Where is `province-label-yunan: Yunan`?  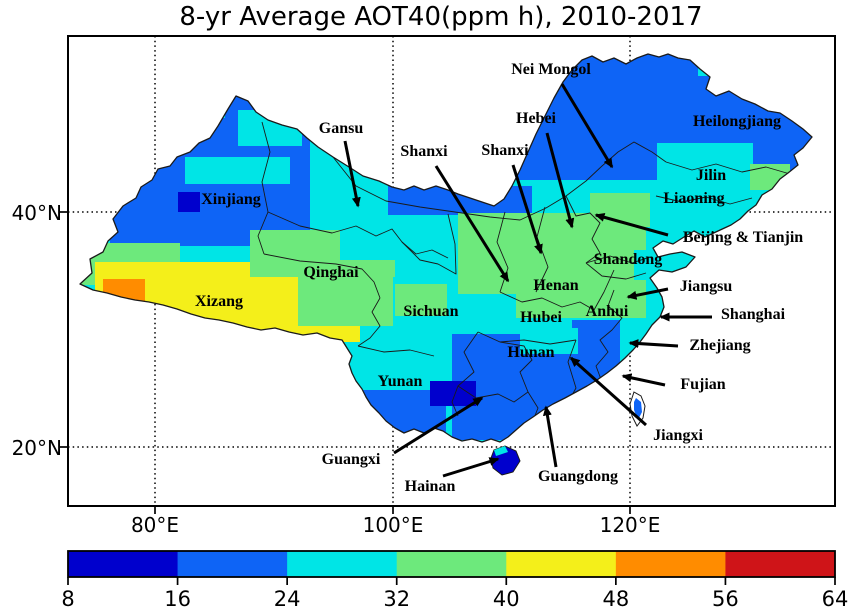 province-label-yunan: Yunan is located at coordinates (400, 381).